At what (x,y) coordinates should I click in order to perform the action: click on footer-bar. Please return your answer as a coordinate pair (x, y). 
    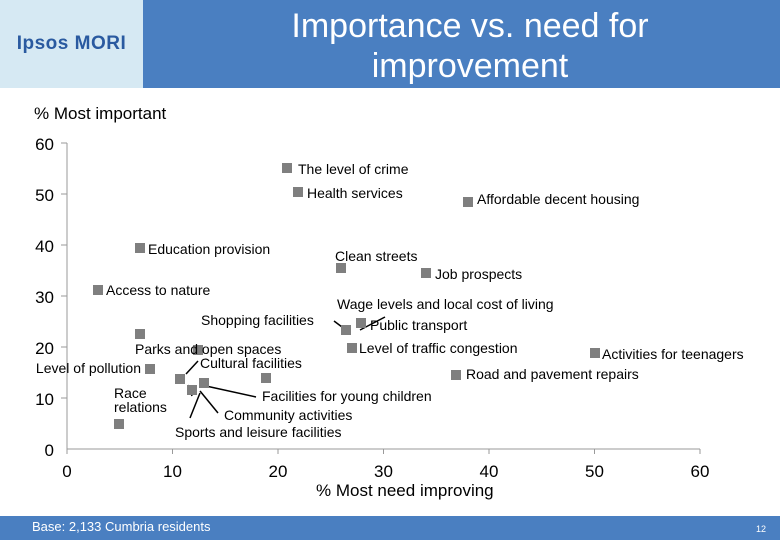
    Looking at the image, I should click on (390, 528).